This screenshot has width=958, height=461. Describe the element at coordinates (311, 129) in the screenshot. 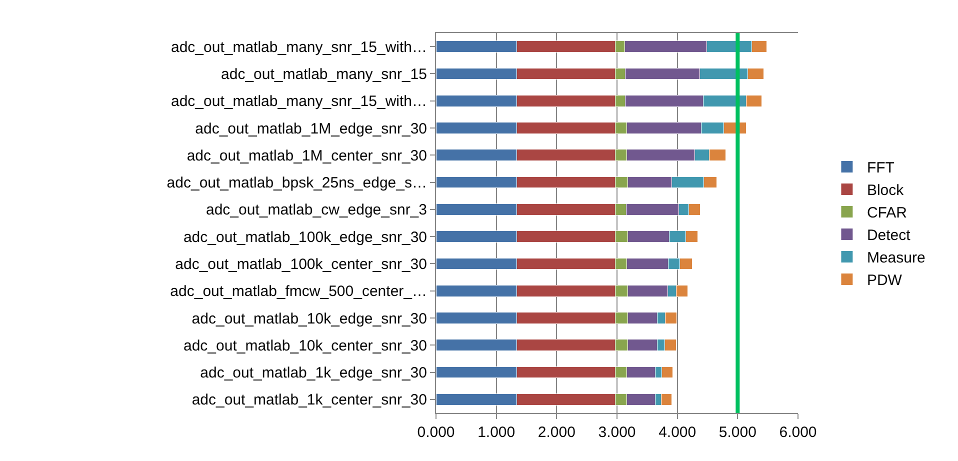

I see `y-tick-label: adc_out_matlab_1M_edge_snr_30` at that location.